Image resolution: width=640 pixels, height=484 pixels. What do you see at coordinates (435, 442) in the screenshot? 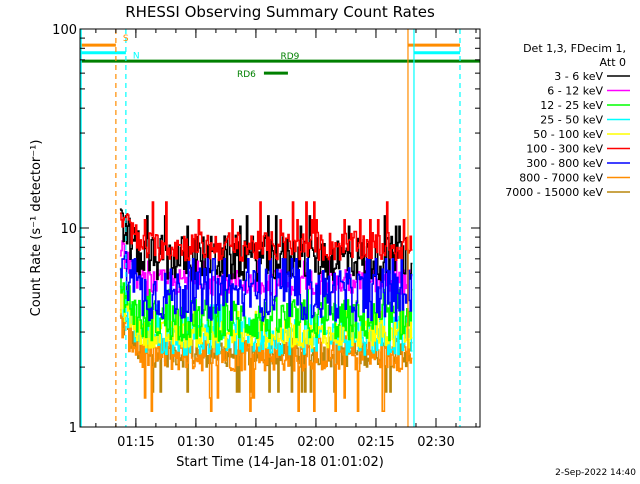
I see `x-tick-label-5: 02:30` at bounding box center [435, 442].